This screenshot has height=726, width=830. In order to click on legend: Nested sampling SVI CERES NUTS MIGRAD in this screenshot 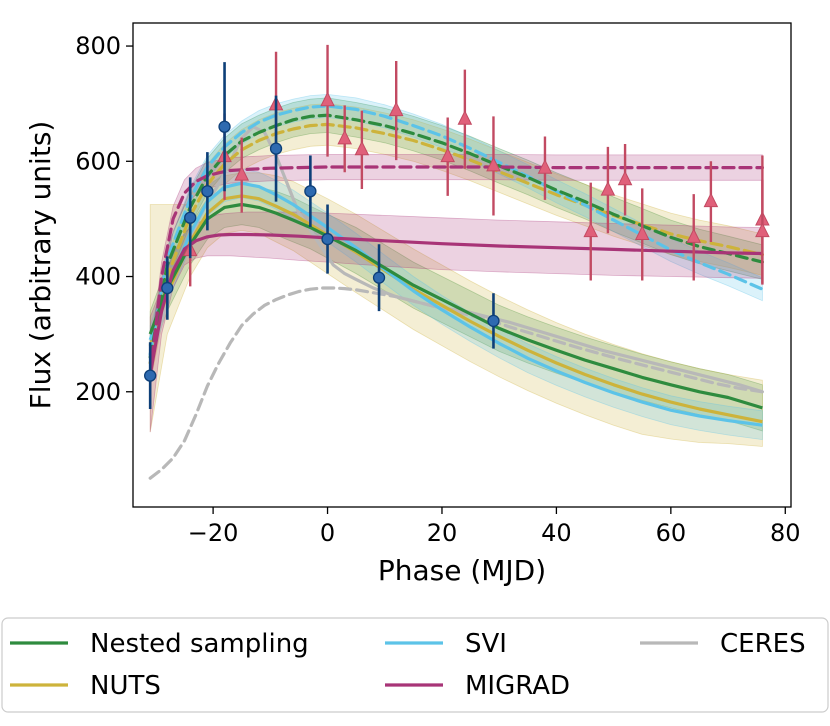, I will do `click(415, 665)`.